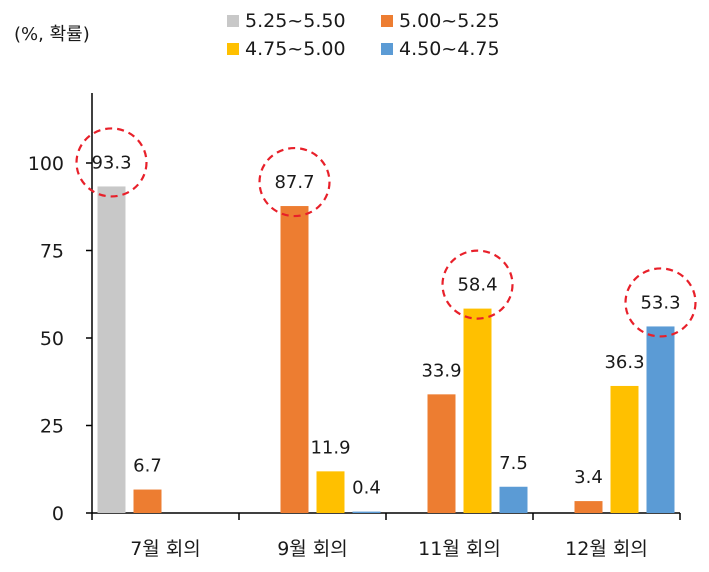 The width and height of the screenshot is (709, 572). What do you see at coordinates (165, 549) in the screenshot?
I see `x-tick-label: 7월 회의` at bounding box center [165, 549].